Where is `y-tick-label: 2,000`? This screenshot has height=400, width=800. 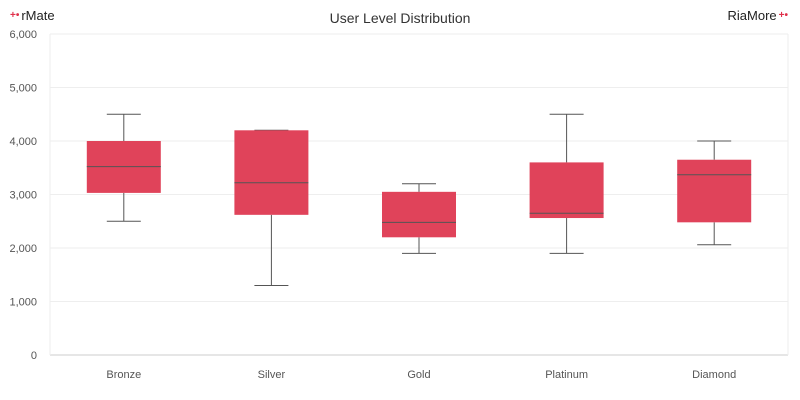 y-tick-label: 2,000 is located at coordinates (23, 249).